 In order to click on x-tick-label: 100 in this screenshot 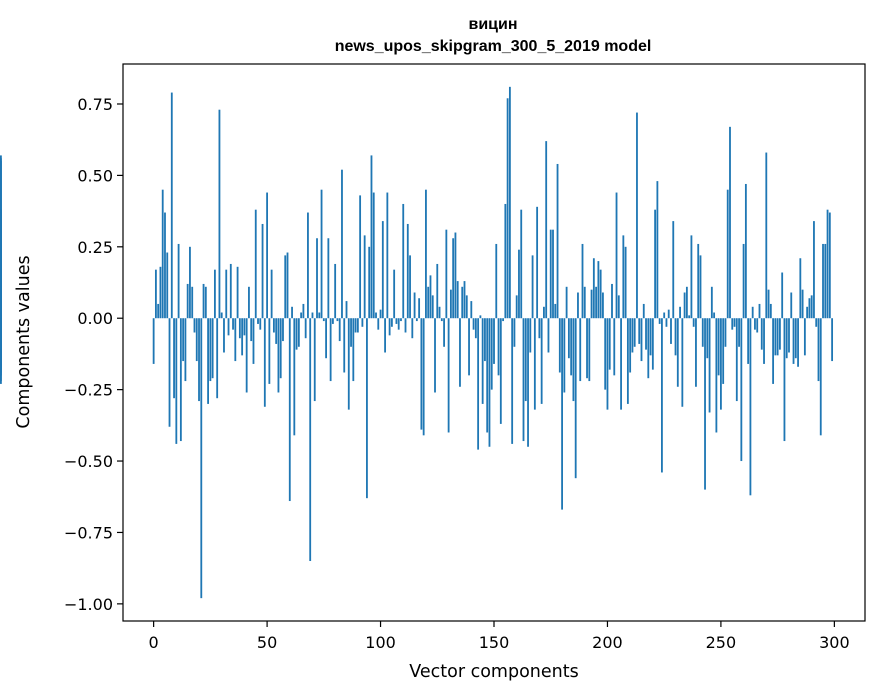, I will do `click(380, 642)`.